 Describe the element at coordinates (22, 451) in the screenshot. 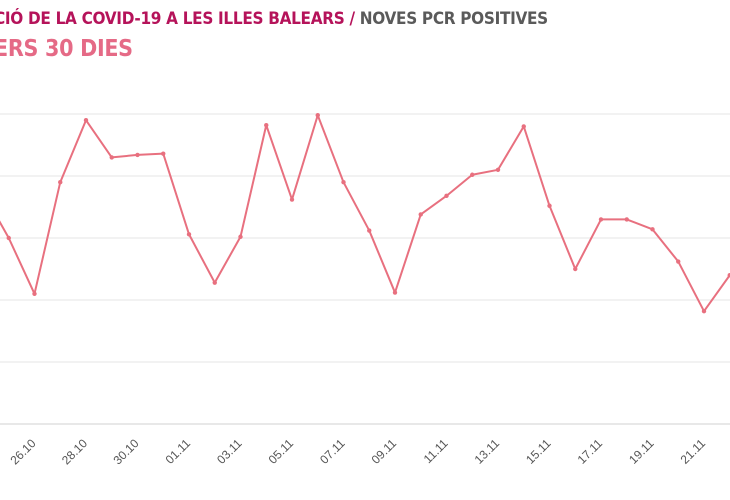

I see `x-tick-label: 26.10` at that location.